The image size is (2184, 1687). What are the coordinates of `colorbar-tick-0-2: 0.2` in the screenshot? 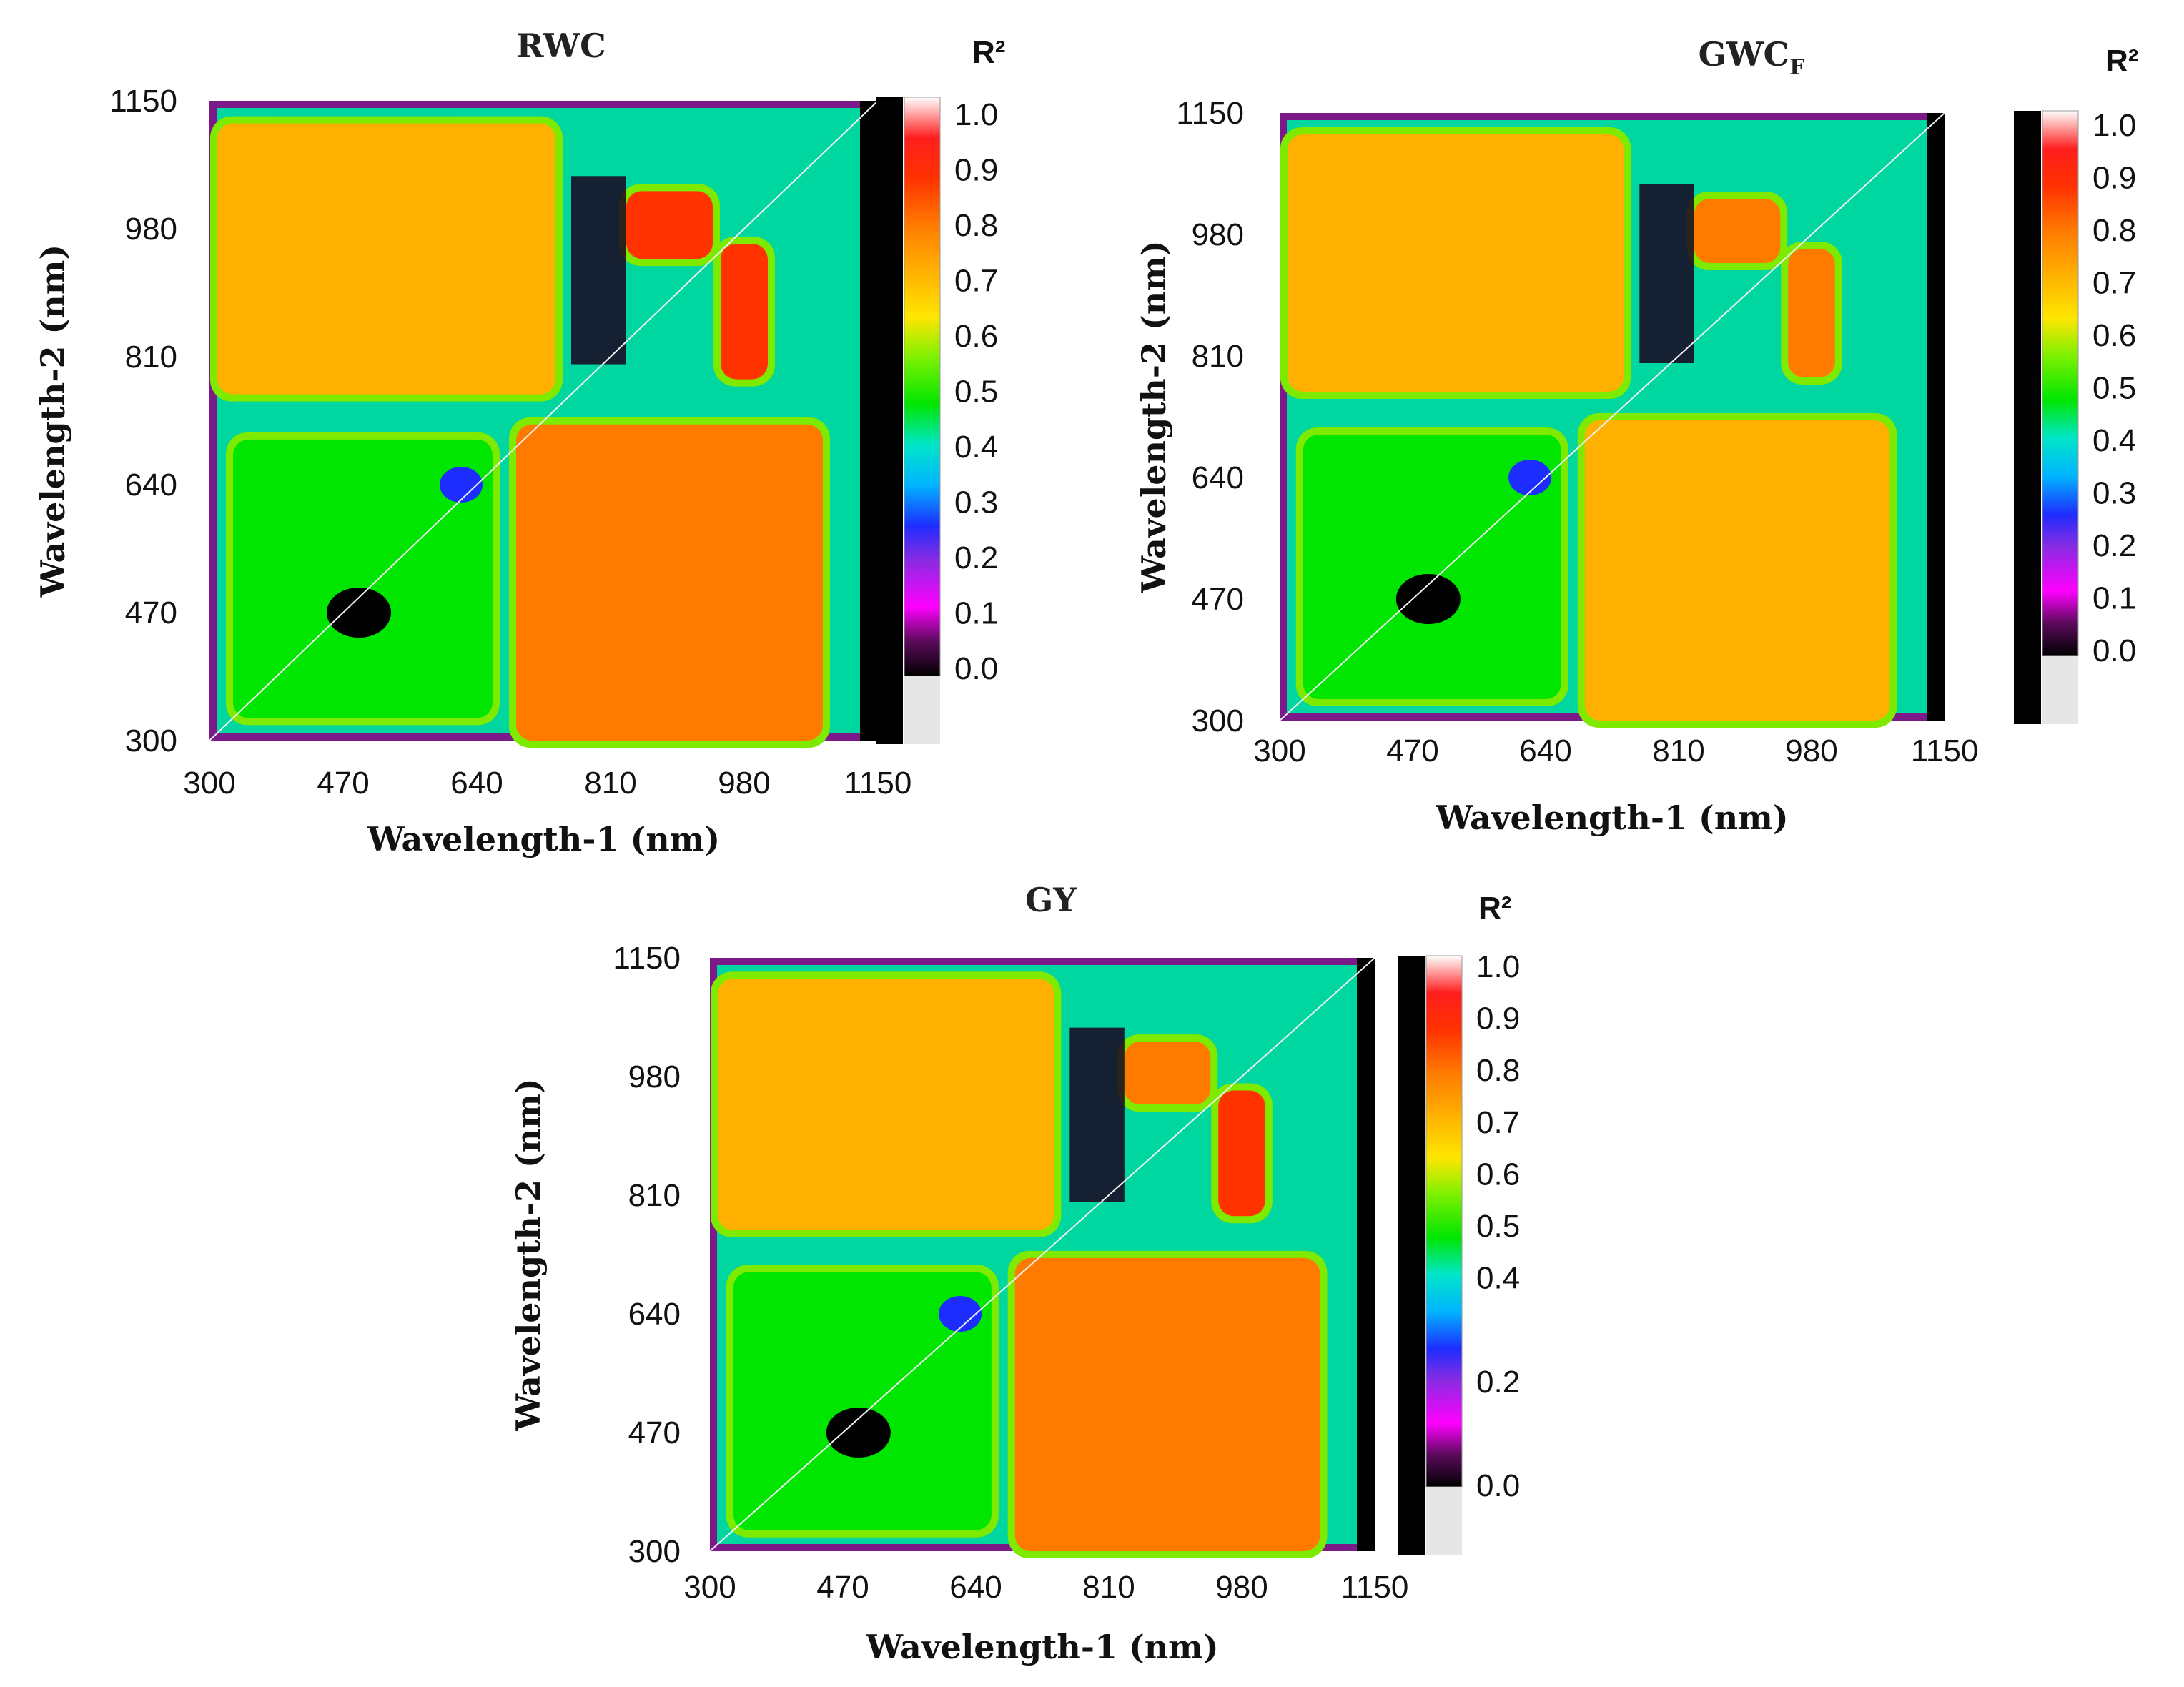 It's located at (1498, 1382).